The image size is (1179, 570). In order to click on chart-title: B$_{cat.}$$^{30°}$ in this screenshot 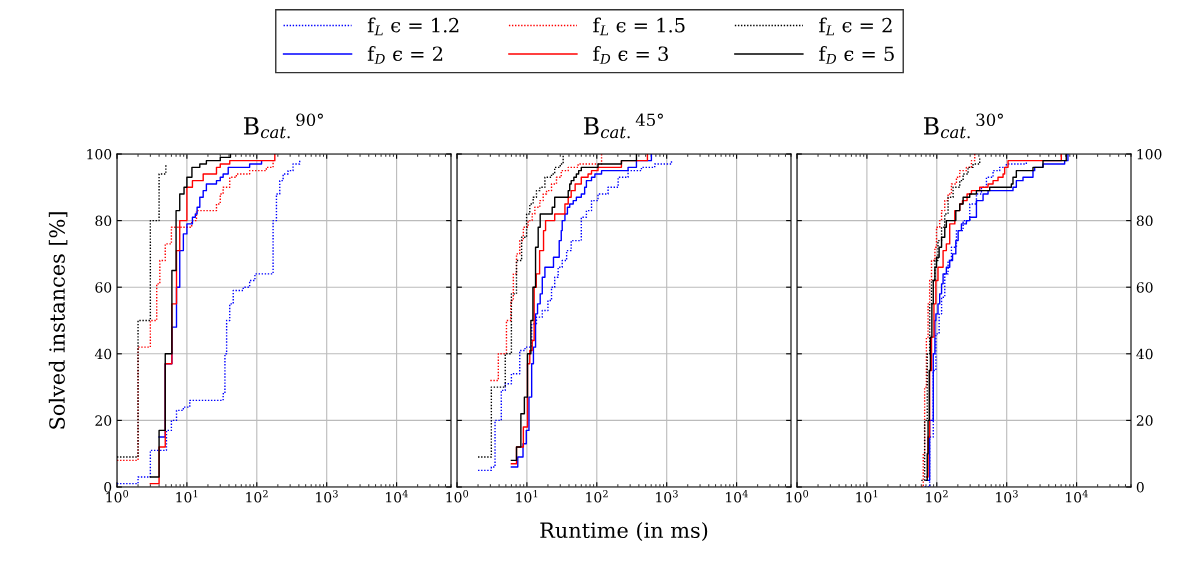, I will do `click(963, 126)`.